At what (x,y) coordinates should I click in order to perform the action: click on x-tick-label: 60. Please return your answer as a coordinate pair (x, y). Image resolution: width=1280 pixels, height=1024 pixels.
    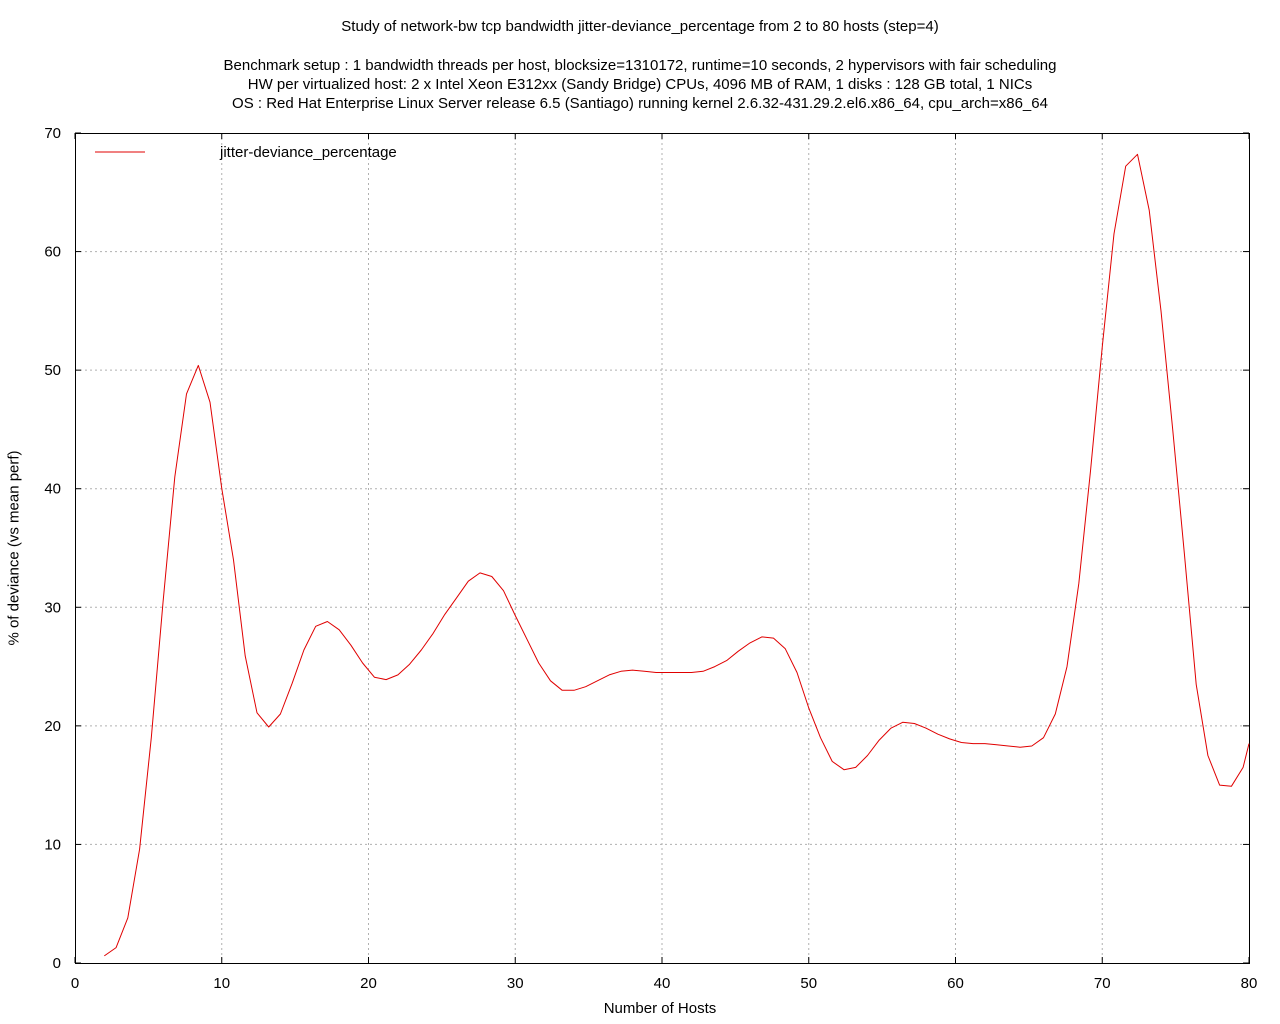
    Looking at the image, I should click on (955, 983).